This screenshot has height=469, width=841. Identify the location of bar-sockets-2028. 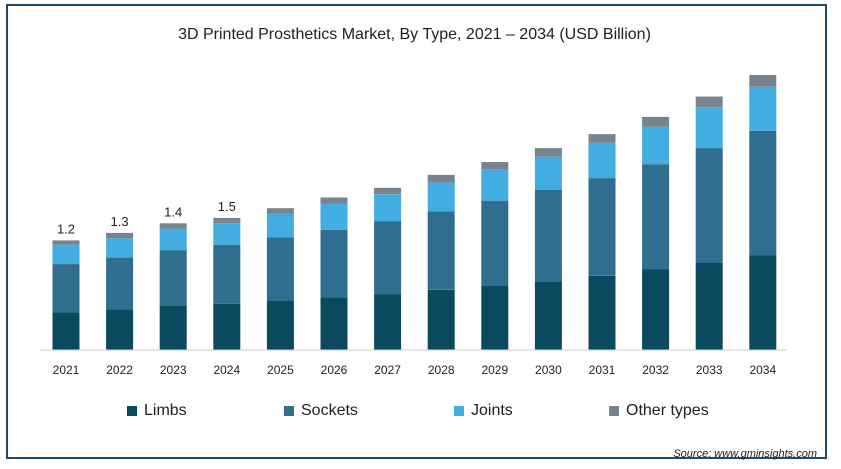
(441, 250).